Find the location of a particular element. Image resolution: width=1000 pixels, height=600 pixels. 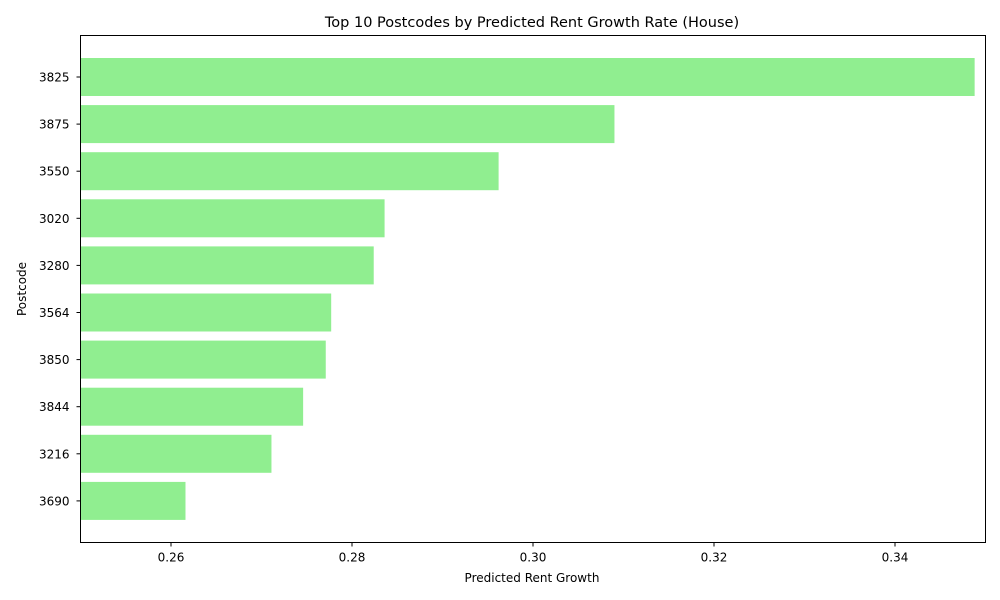

x-ticks-group: 0.26 0.28 0.30 0.32 0.34 is located at coordinates (533, 553).